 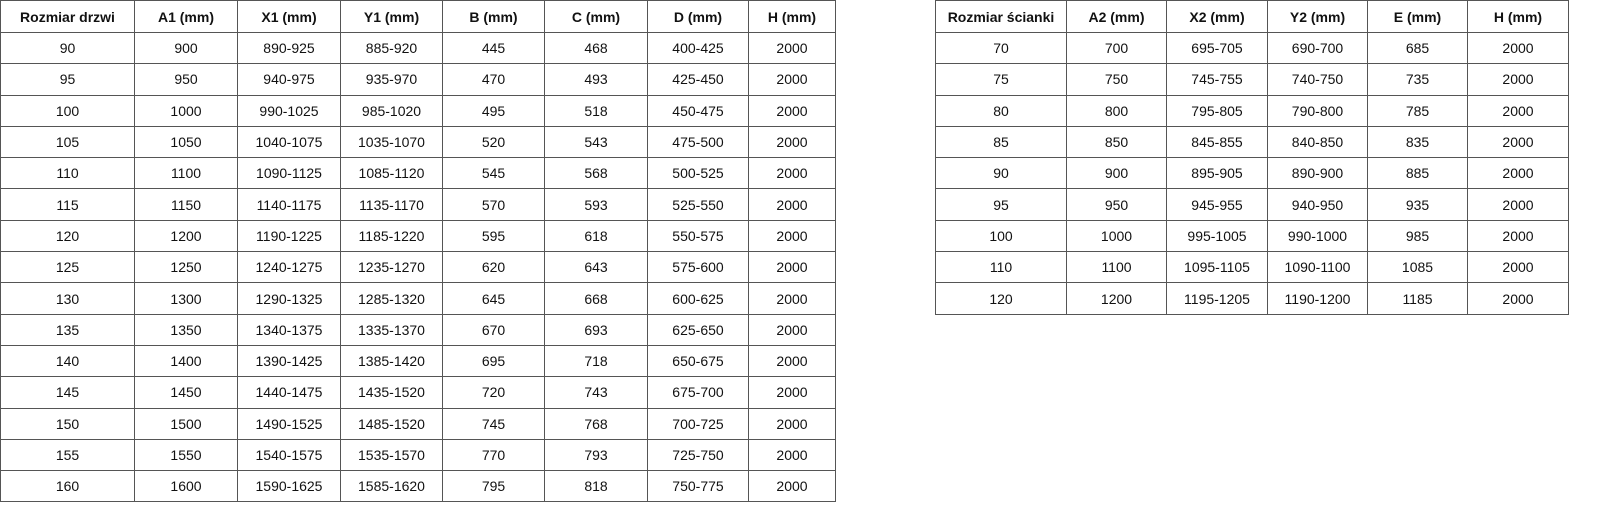 I want to click on table-cell: 690-700, so click(x=1317, y=48).